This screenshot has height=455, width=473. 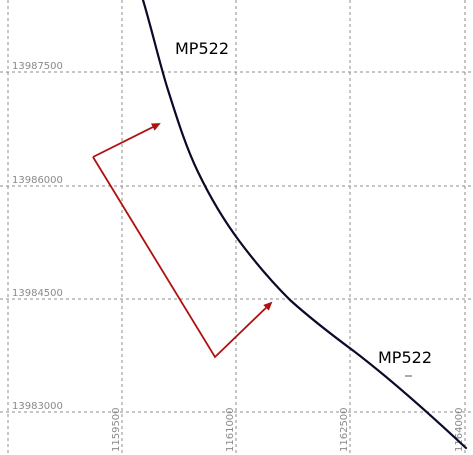 I want to click on x-tick-label: 1161000, so click(x=230, y=429).